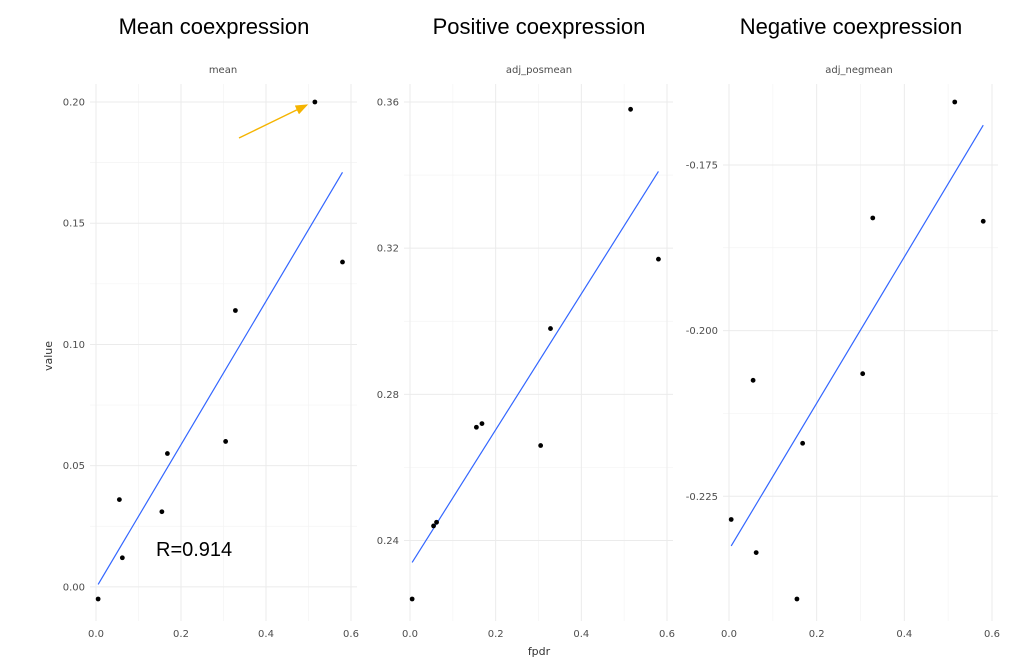 The height and width of the screenshot is (663, 1036). Describe the element at coordinates (74, 466) in the screenshot. I see `y-tick-label: 0.05` at that location.